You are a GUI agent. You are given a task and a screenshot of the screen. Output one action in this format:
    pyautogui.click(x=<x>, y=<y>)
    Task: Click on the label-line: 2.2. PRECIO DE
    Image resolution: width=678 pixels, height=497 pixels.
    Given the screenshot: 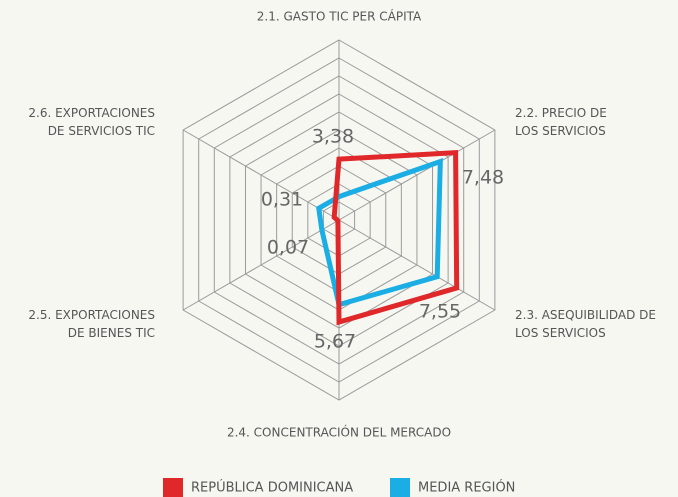 What is the action you would take?
    pyautogui.click(x=561, y=113)
    